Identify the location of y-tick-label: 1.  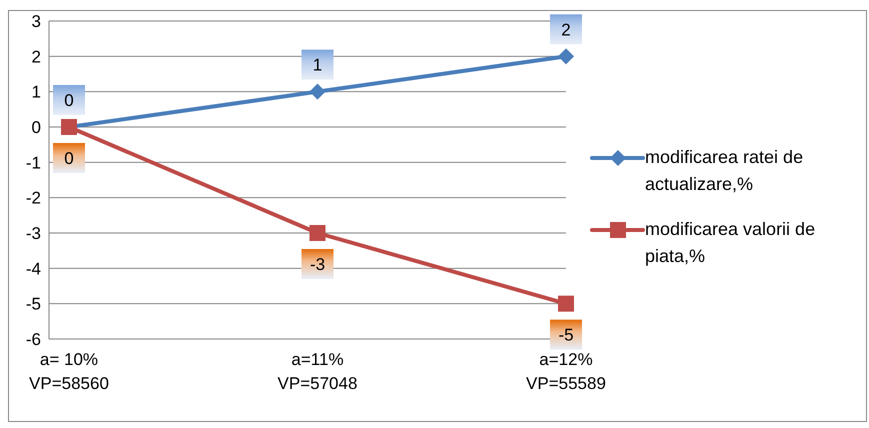
(36, 92).